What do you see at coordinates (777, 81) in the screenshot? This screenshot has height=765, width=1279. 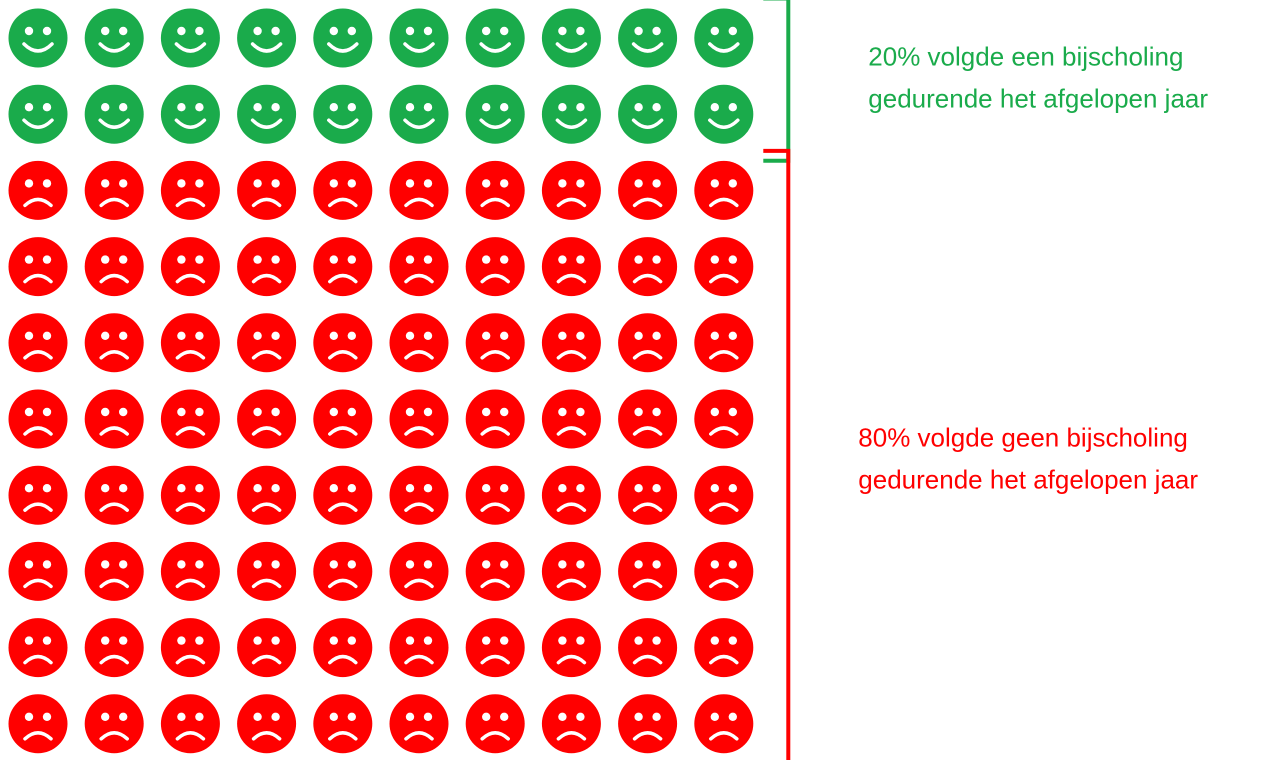 I see `bracket` at bounding box center [777, 81].